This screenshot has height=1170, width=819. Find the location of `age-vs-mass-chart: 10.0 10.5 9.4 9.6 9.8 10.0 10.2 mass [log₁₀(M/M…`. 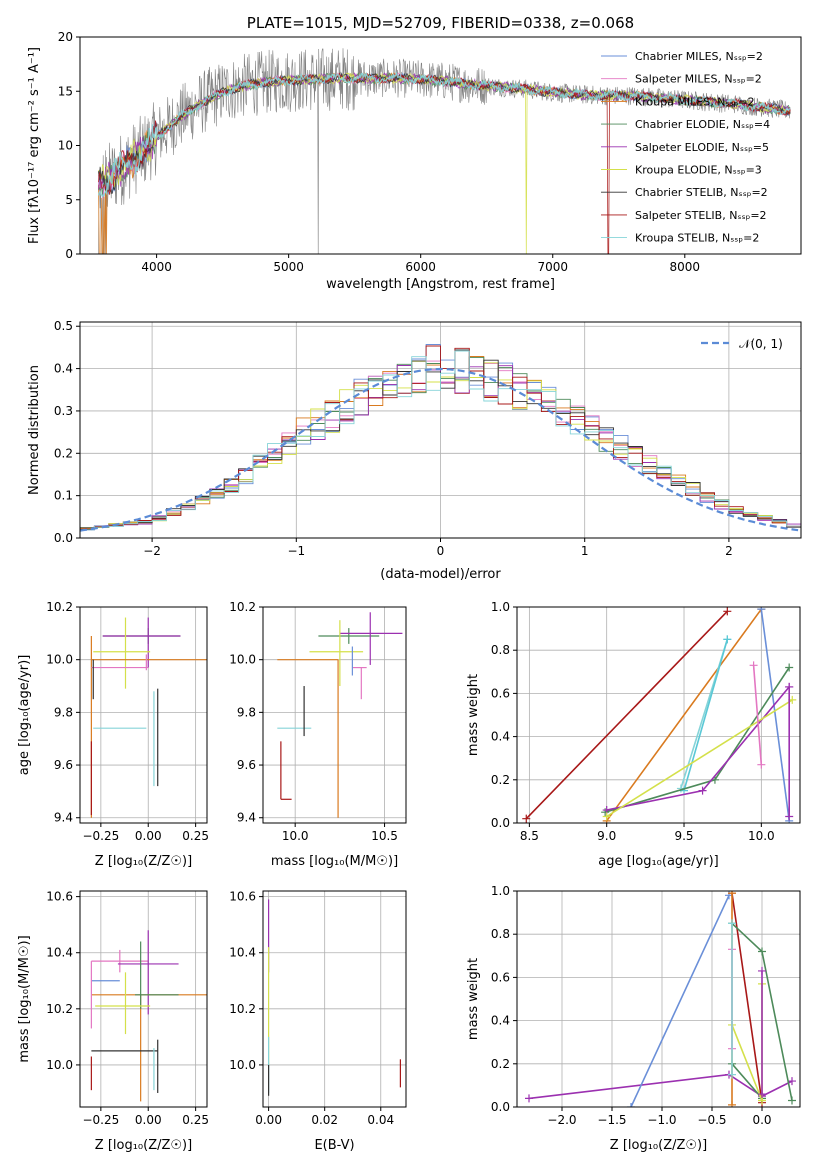

age-vs-mass-chart: 10.0 10.5 9.4 9.6 9.8 10.0 10.2 mass [log₁₀(M/M… is located at coordinates (318, 734).